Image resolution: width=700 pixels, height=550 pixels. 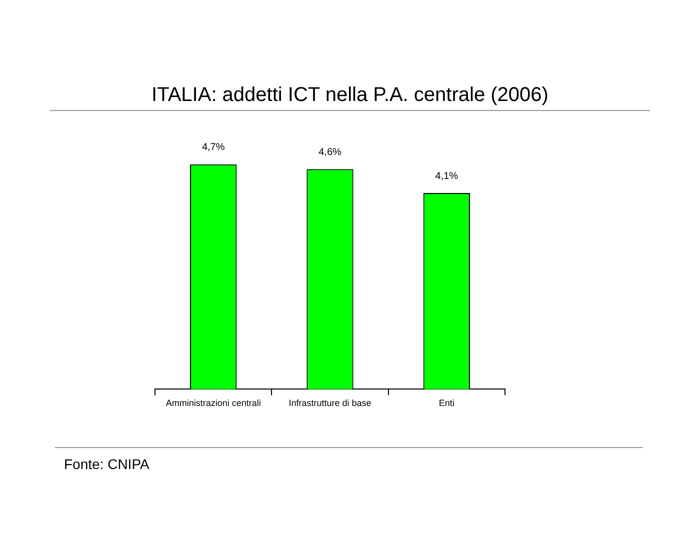 What do you see at coordinates (330, 403) in the screenshot?
I see `x-tick-label: Infrastrutture di base` at bounding box center [330, 403].